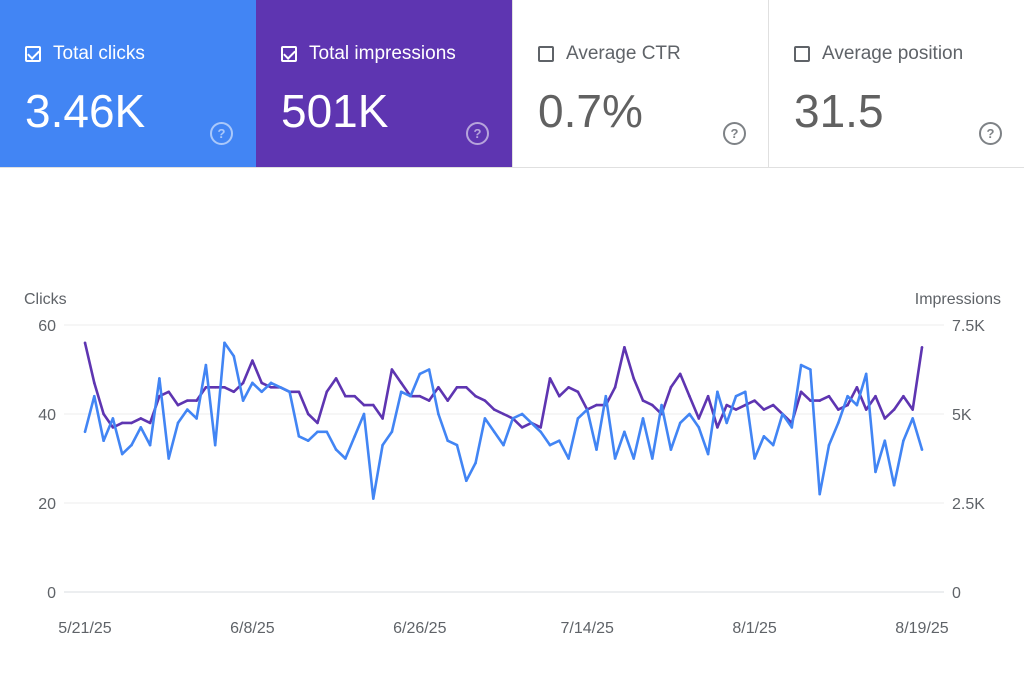 This screenshot has height=690, width=1024. What do you see at coordinates (587, 628) in the screenshot?
I see `x-tick-label: 7/14/25` at bounding box center [587, 628].